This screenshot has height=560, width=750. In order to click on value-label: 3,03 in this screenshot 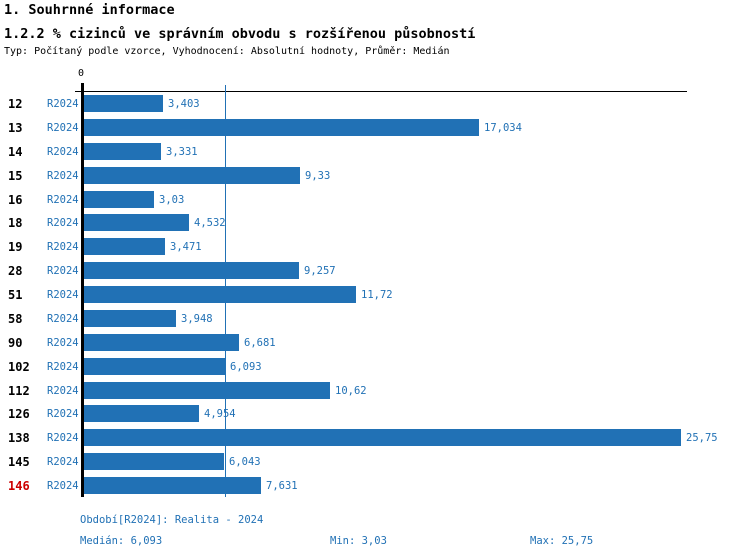, I will do `click(172, 200)`.